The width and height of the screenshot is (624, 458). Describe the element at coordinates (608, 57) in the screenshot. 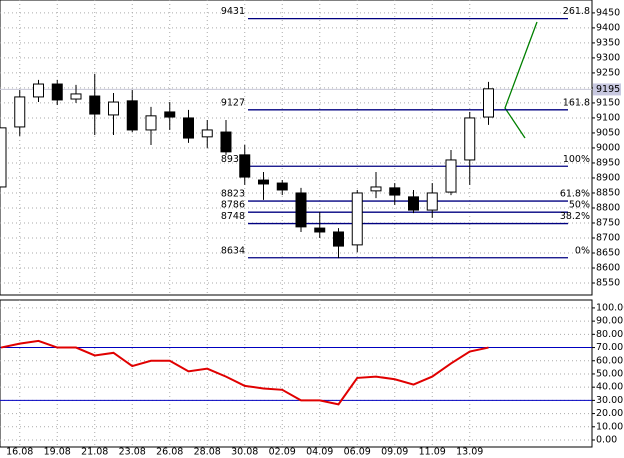

I see `y-tick-label: 9300` at that location.